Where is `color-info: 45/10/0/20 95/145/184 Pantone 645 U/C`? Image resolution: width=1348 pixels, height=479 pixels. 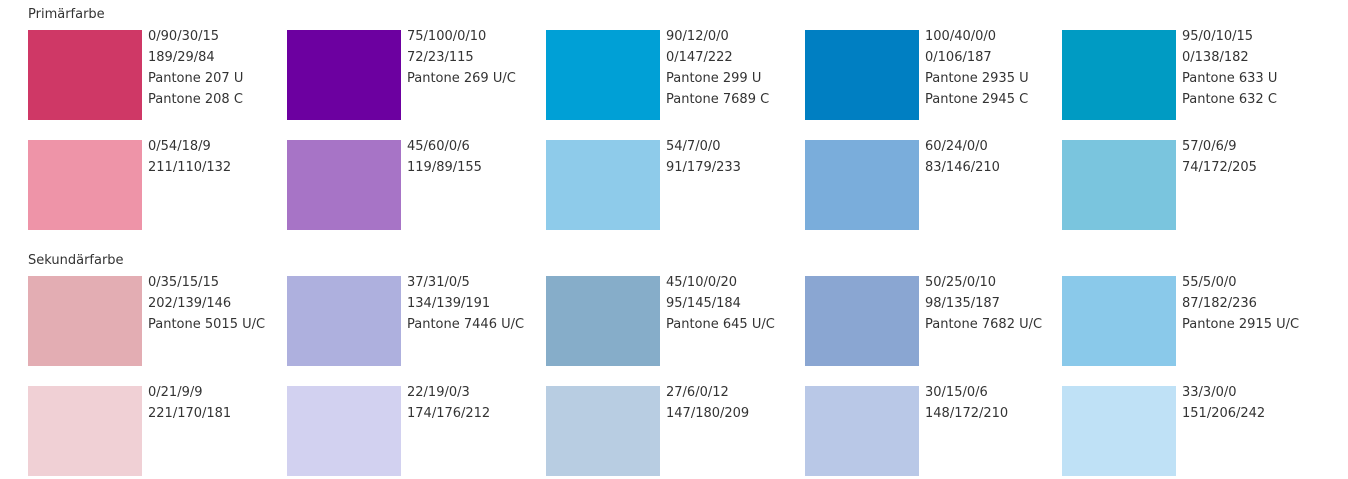
color-info: 45/10/0/20 95/145/184 Pantone 645 U/C is located at coordinates (720, 303).